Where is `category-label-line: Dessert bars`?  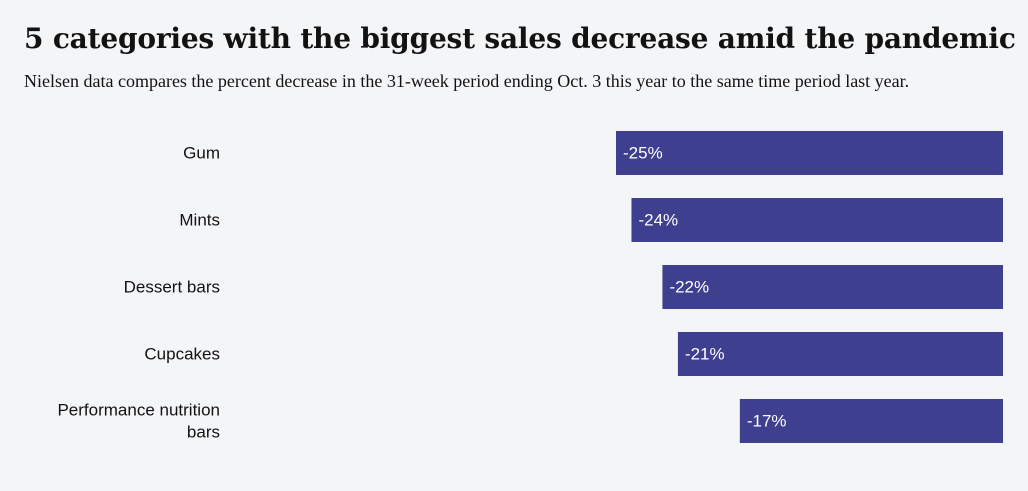
category-label-line: Dessert bars is located at coordinates (172, 287).